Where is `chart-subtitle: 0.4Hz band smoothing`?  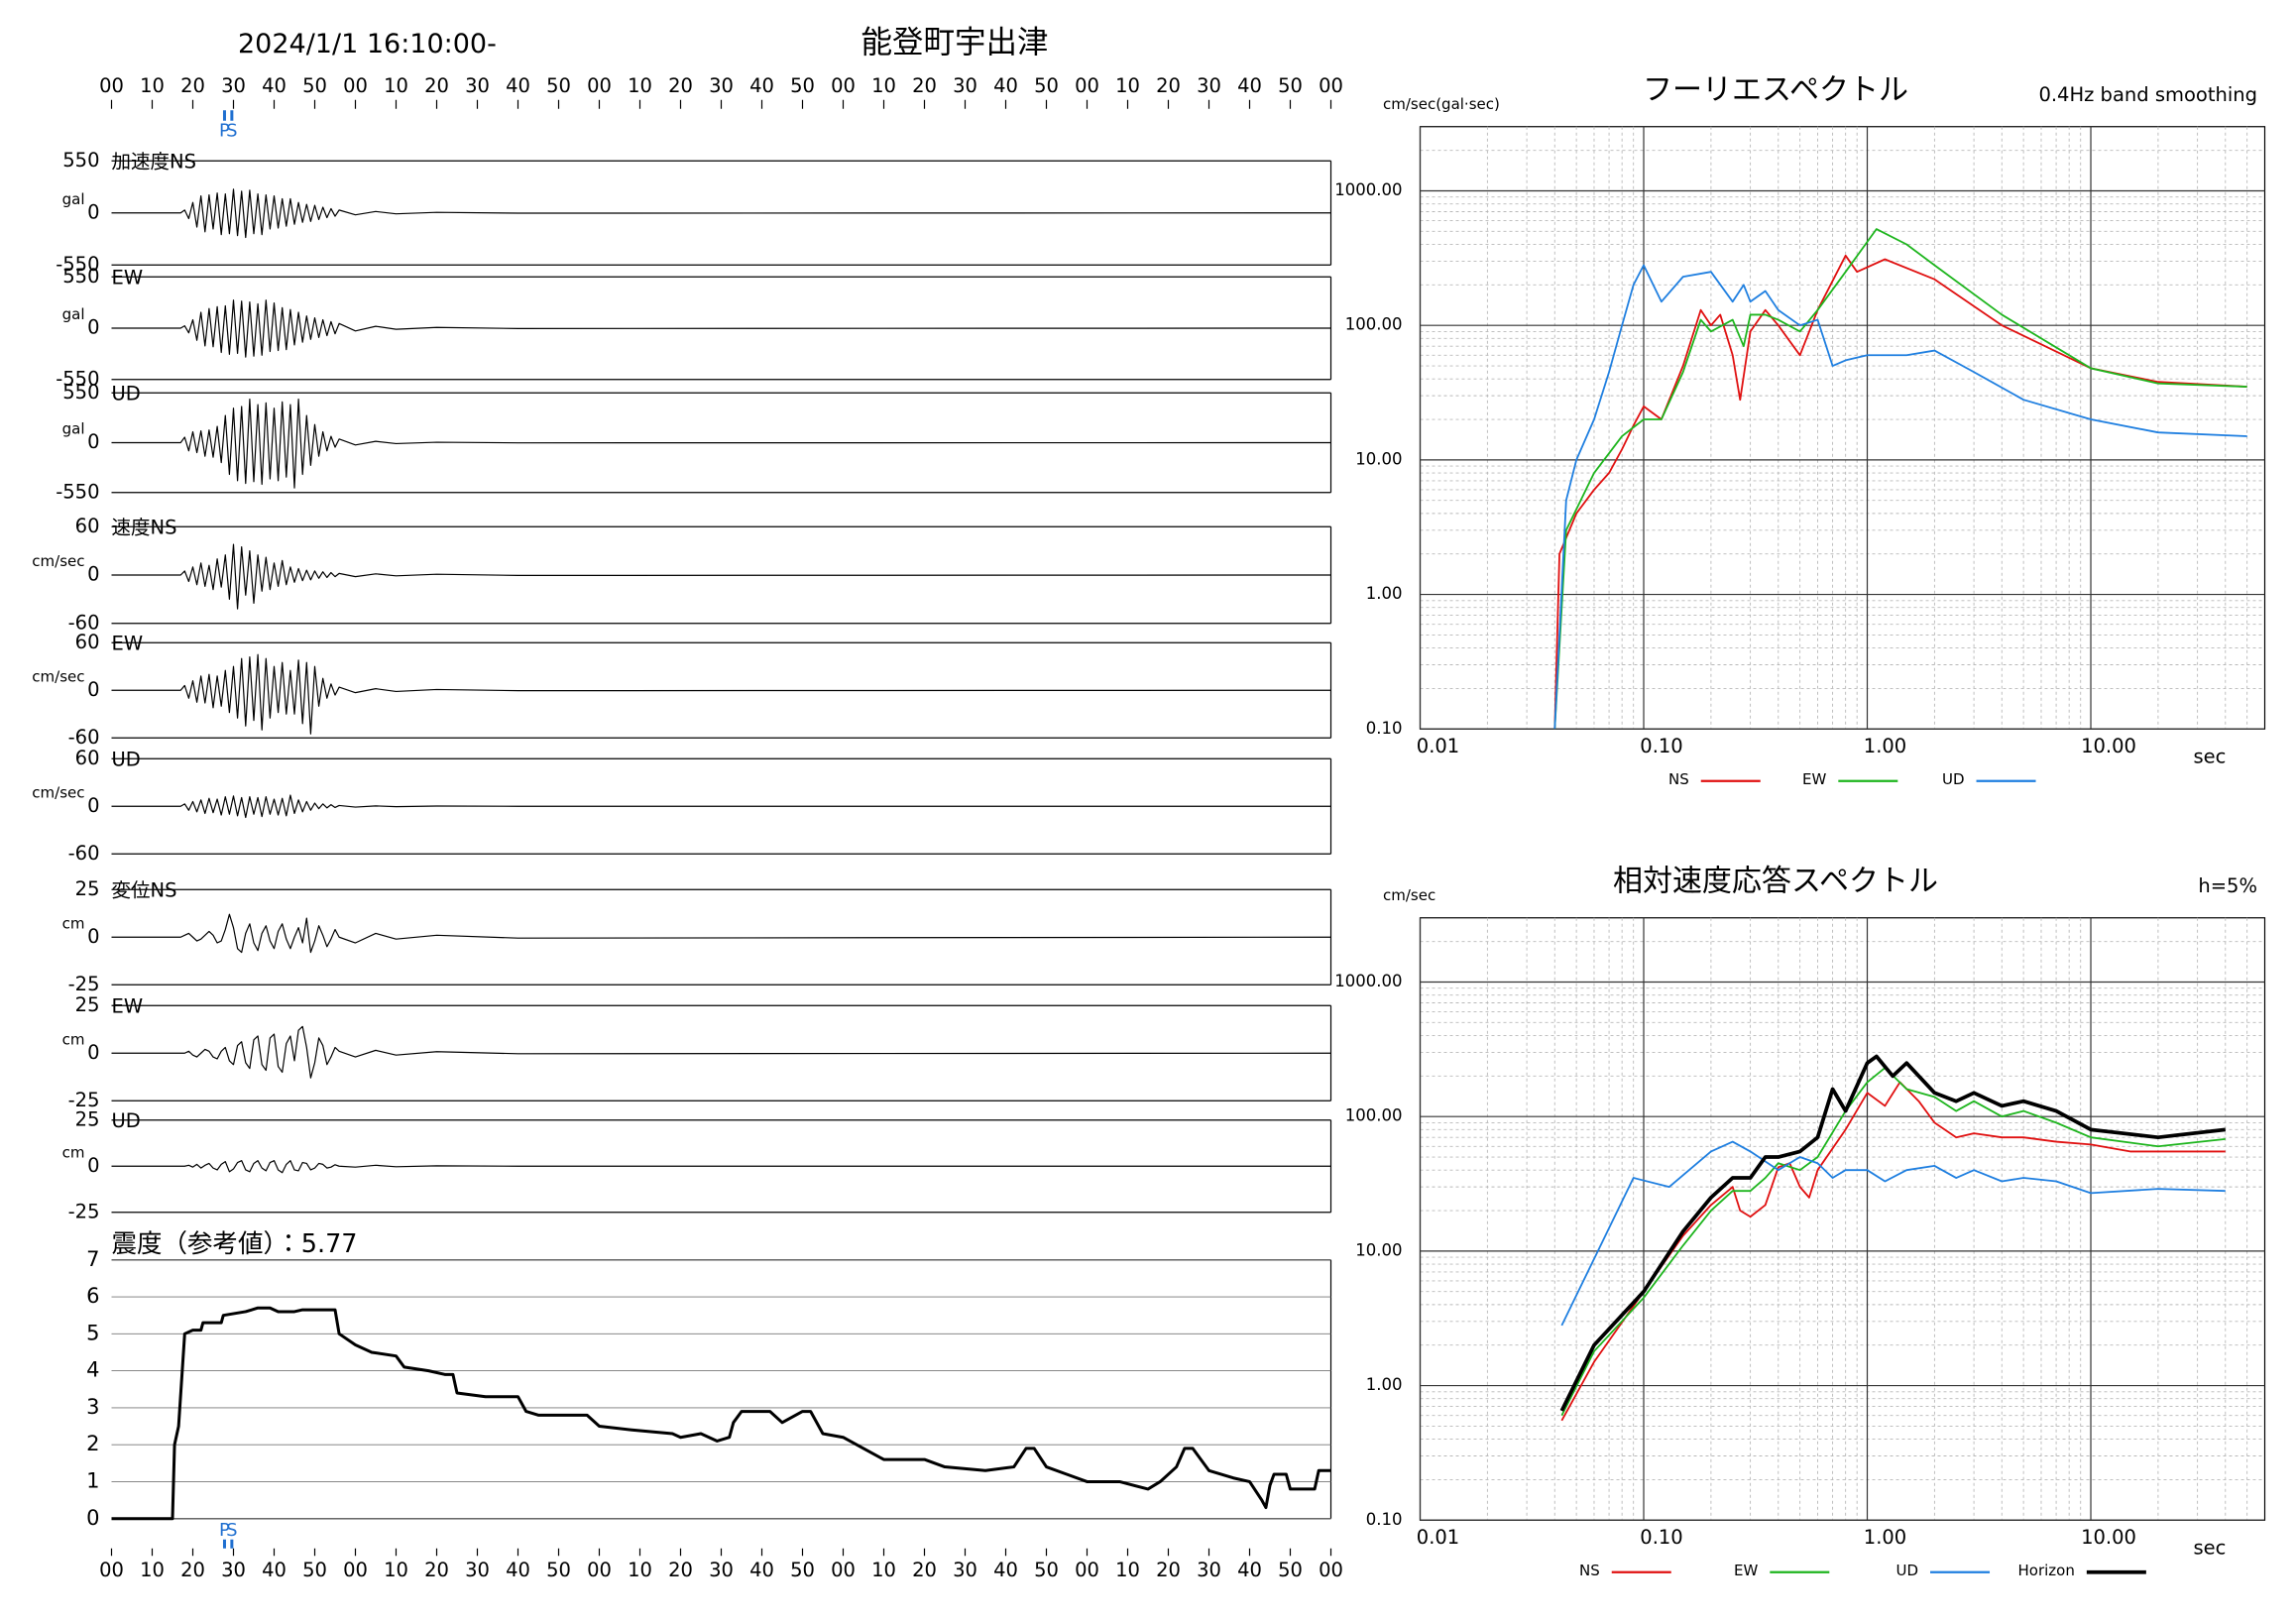
chart-subtitle: 0.4Hz band smoothing is located at coordinates (2148, 94).